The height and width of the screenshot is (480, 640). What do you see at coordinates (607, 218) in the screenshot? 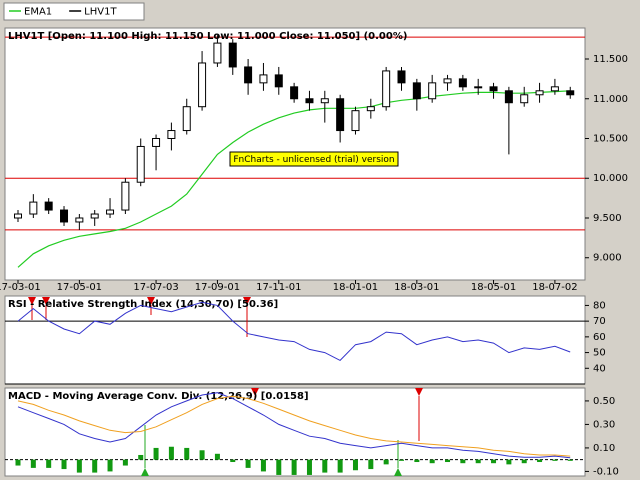
I see `y-tick-label: 9.500` at bounding box center [607, 218].